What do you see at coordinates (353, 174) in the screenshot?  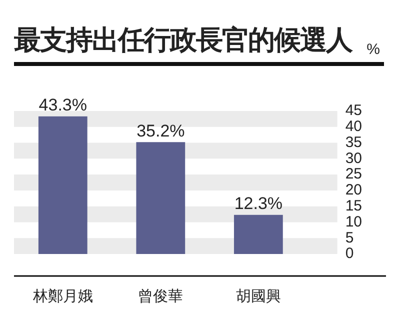 I see `y-tick-label: 25` at bounding box center [353, 174].